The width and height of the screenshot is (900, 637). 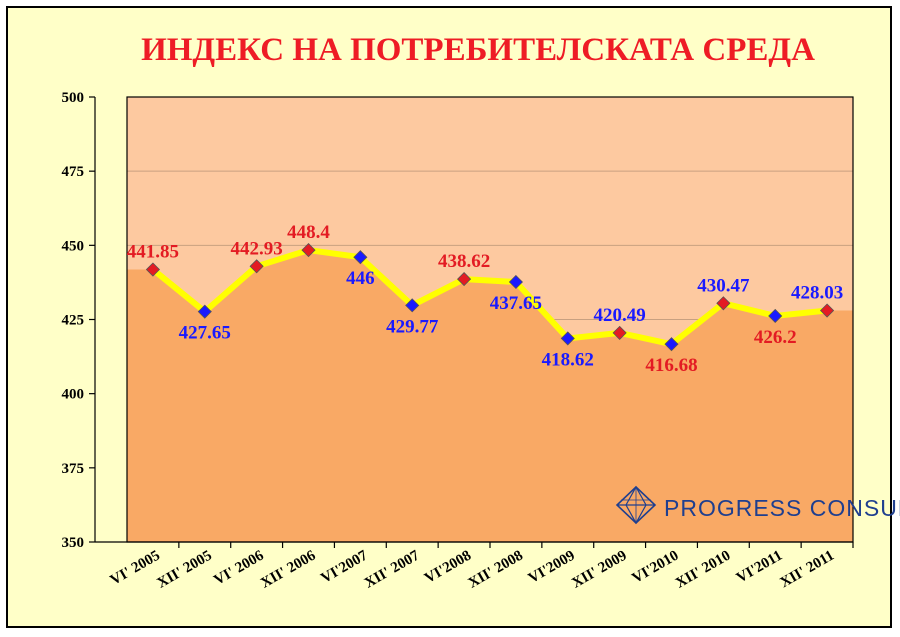 What do you see at coordinates (496, 570) in the screenshot?
I see `x-tick-label-7: XII' 2008` at bounding box center [496, 570].